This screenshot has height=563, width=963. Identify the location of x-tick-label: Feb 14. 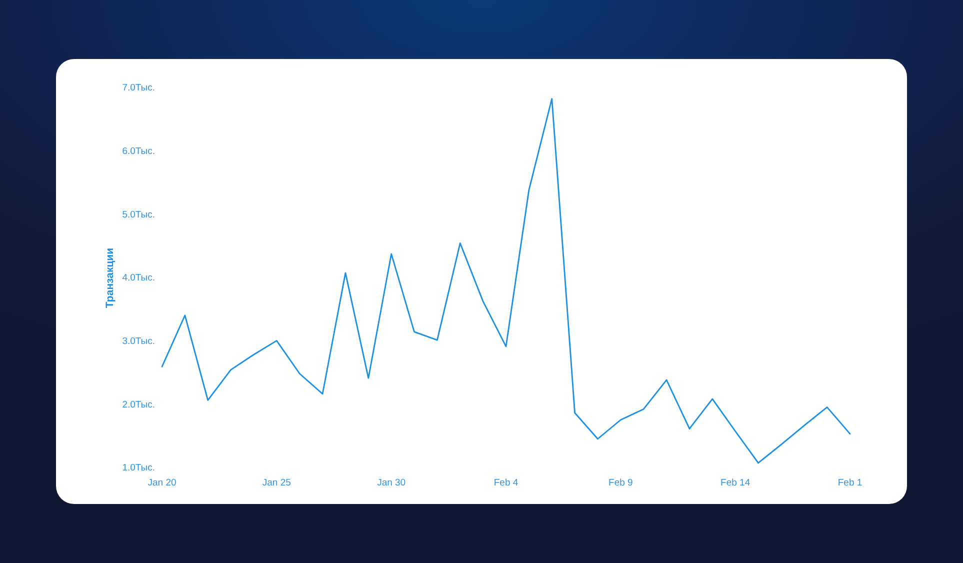
(735, 482).